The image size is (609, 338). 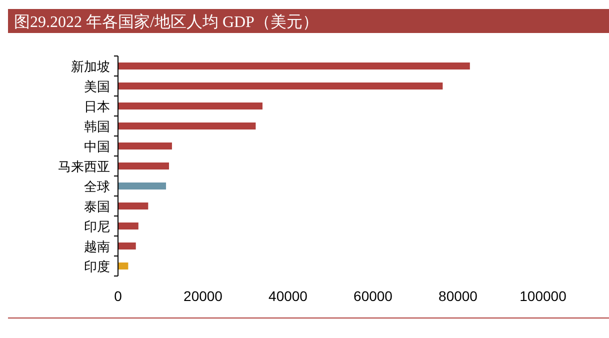 What do you see at coordinates (97, 86) in the screenshot?
I see `y-tick-label: 美国` at bounding box center [97, 86].